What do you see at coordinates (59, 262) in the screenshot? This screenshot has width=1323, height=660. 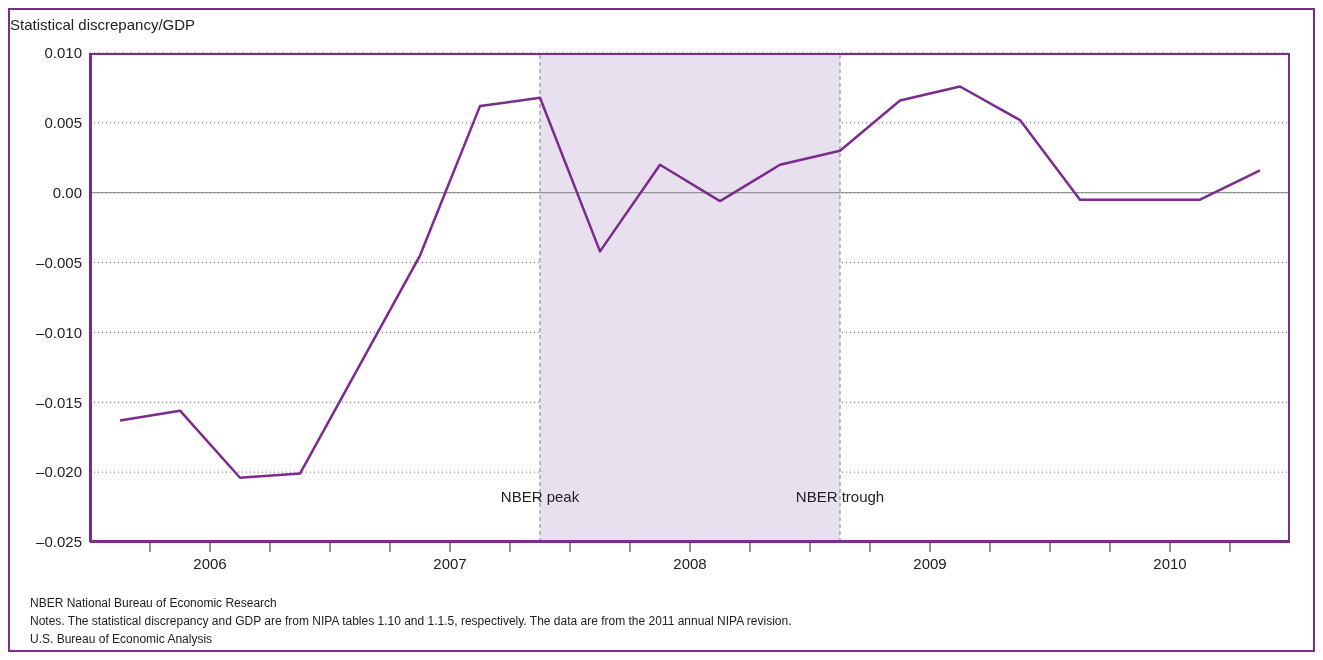 I see `y-tick-label: –0.005` at bounding box center [59, 262].